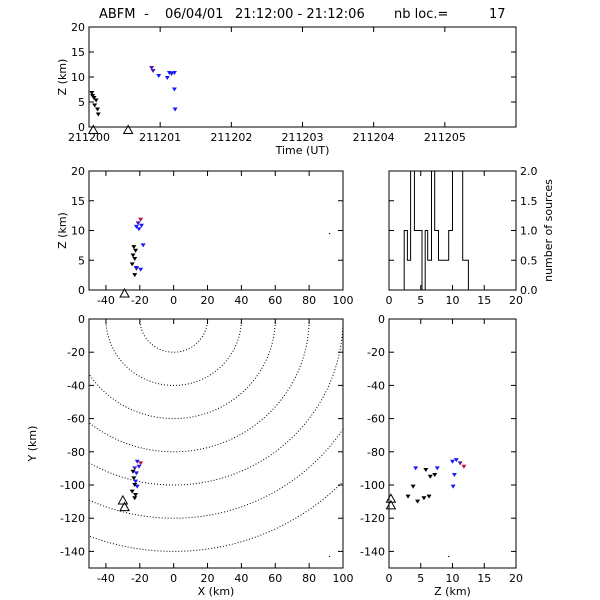 This screenshot has width=600, height=600. Describe the element at coordinates (529, 290) in the screenshot. I see `count-axis-tick-label: 0.0` at that location.